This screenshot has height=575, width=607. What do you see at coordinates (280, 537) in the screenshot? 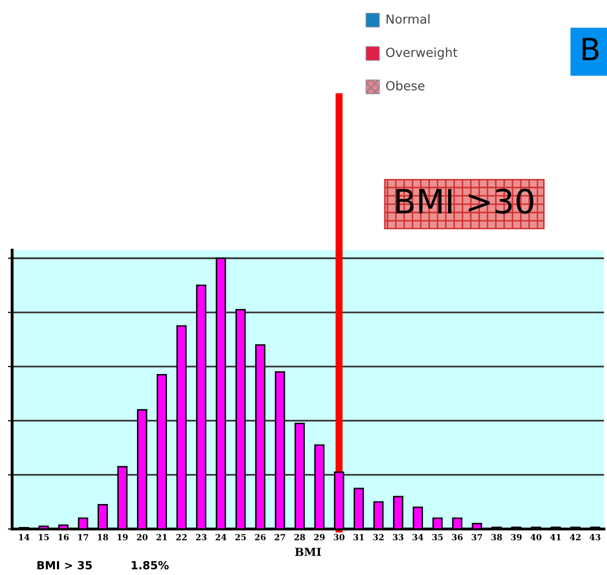
I see `x-tick-label: 27` at bounding box center [280, 537].